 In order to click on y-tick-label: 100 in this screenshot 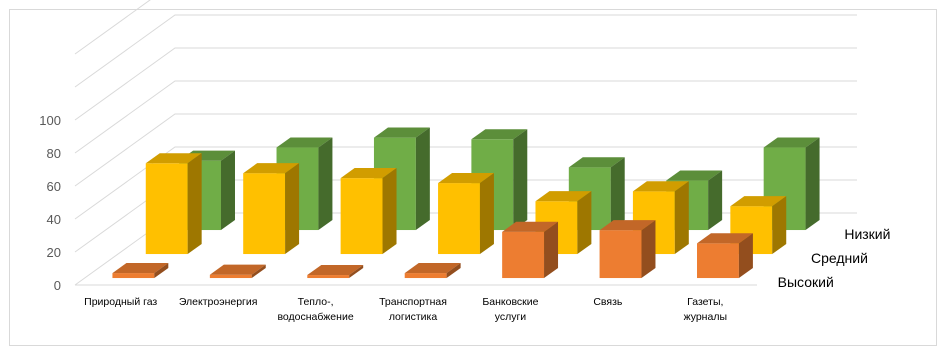, I will do `click(50, 120)`.